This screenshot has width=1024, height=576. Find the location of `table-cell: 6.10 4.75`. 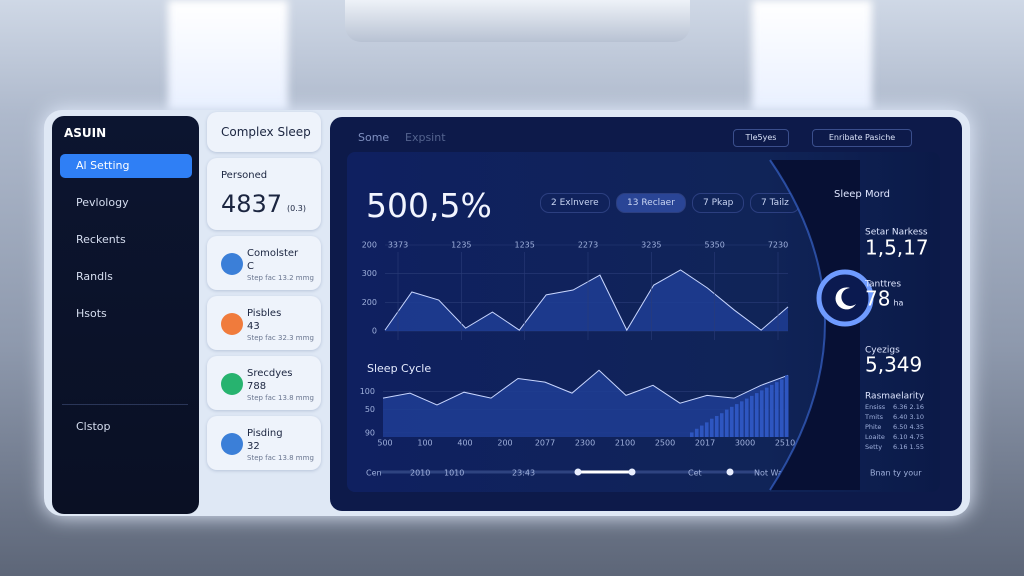

table-cell: 6.10 4.75 is located at coordinates (908, 437).